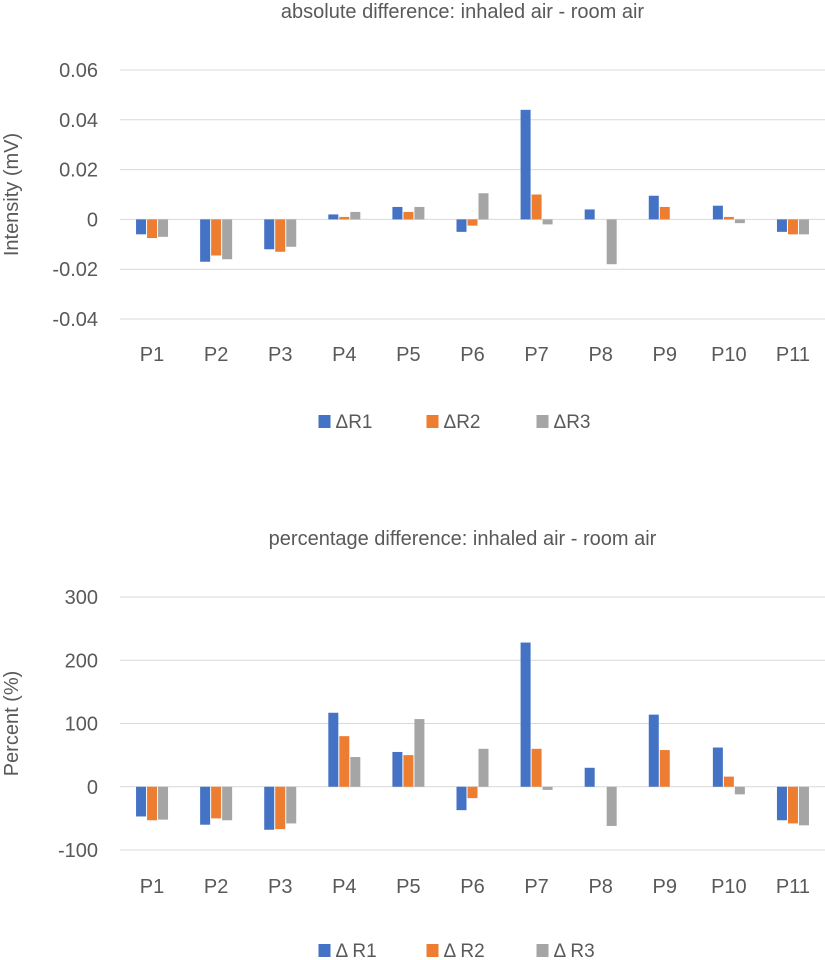  What do you see at coordinates (729, 355) in the screenshot?
I see `x-category-label: P10` at bounding box center [729, 355].